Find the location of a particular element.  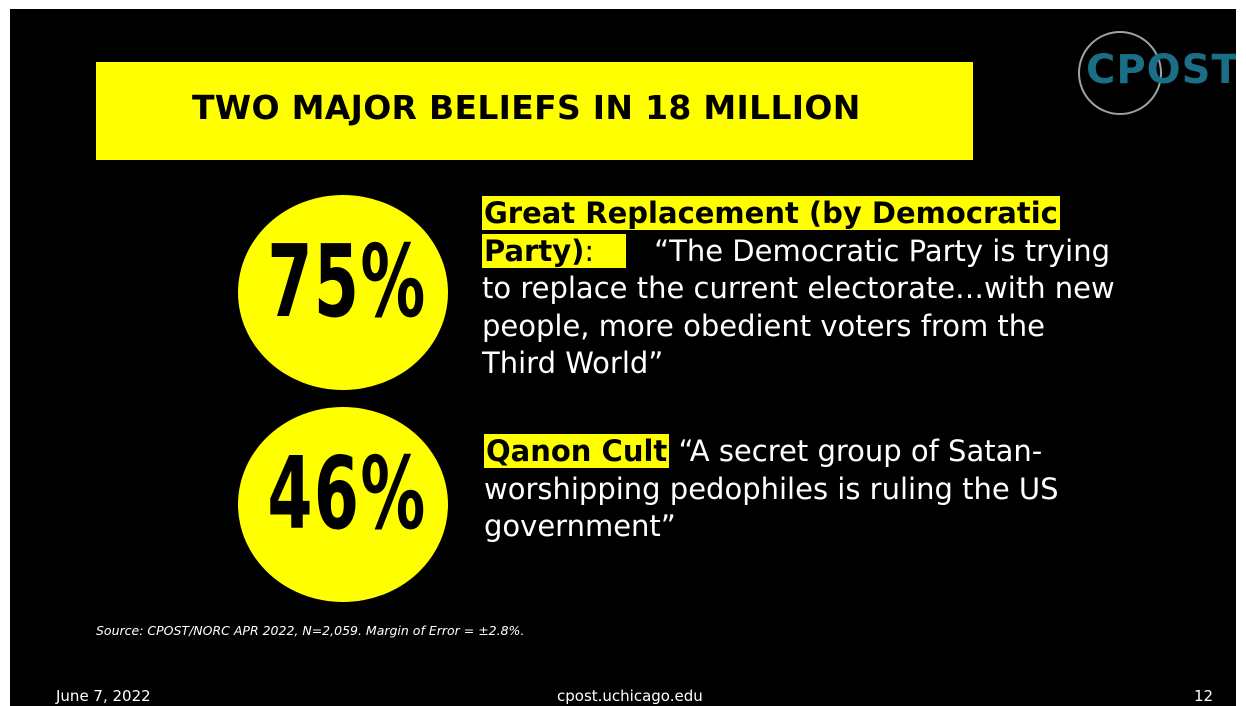

belief-label-1b: Party): is located at coordinates (554, 250).